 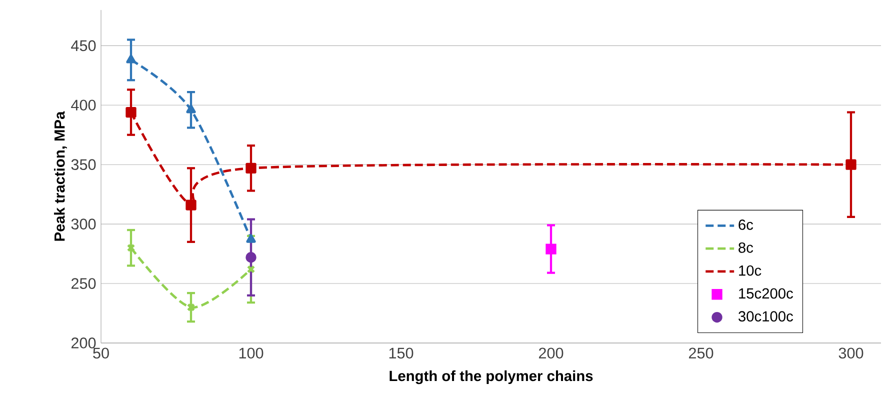 What do you see at coordinates (101, 353) in the screenshot?
I see `x-tick-label: 50` at bounding box center [101, 353].